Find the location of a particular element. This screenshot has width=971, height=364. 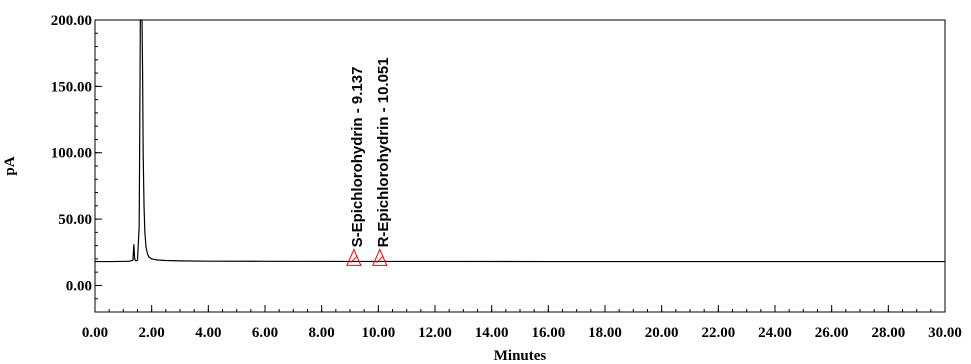

x-tick-label: 4.00 is located at coordinates (208, 333).